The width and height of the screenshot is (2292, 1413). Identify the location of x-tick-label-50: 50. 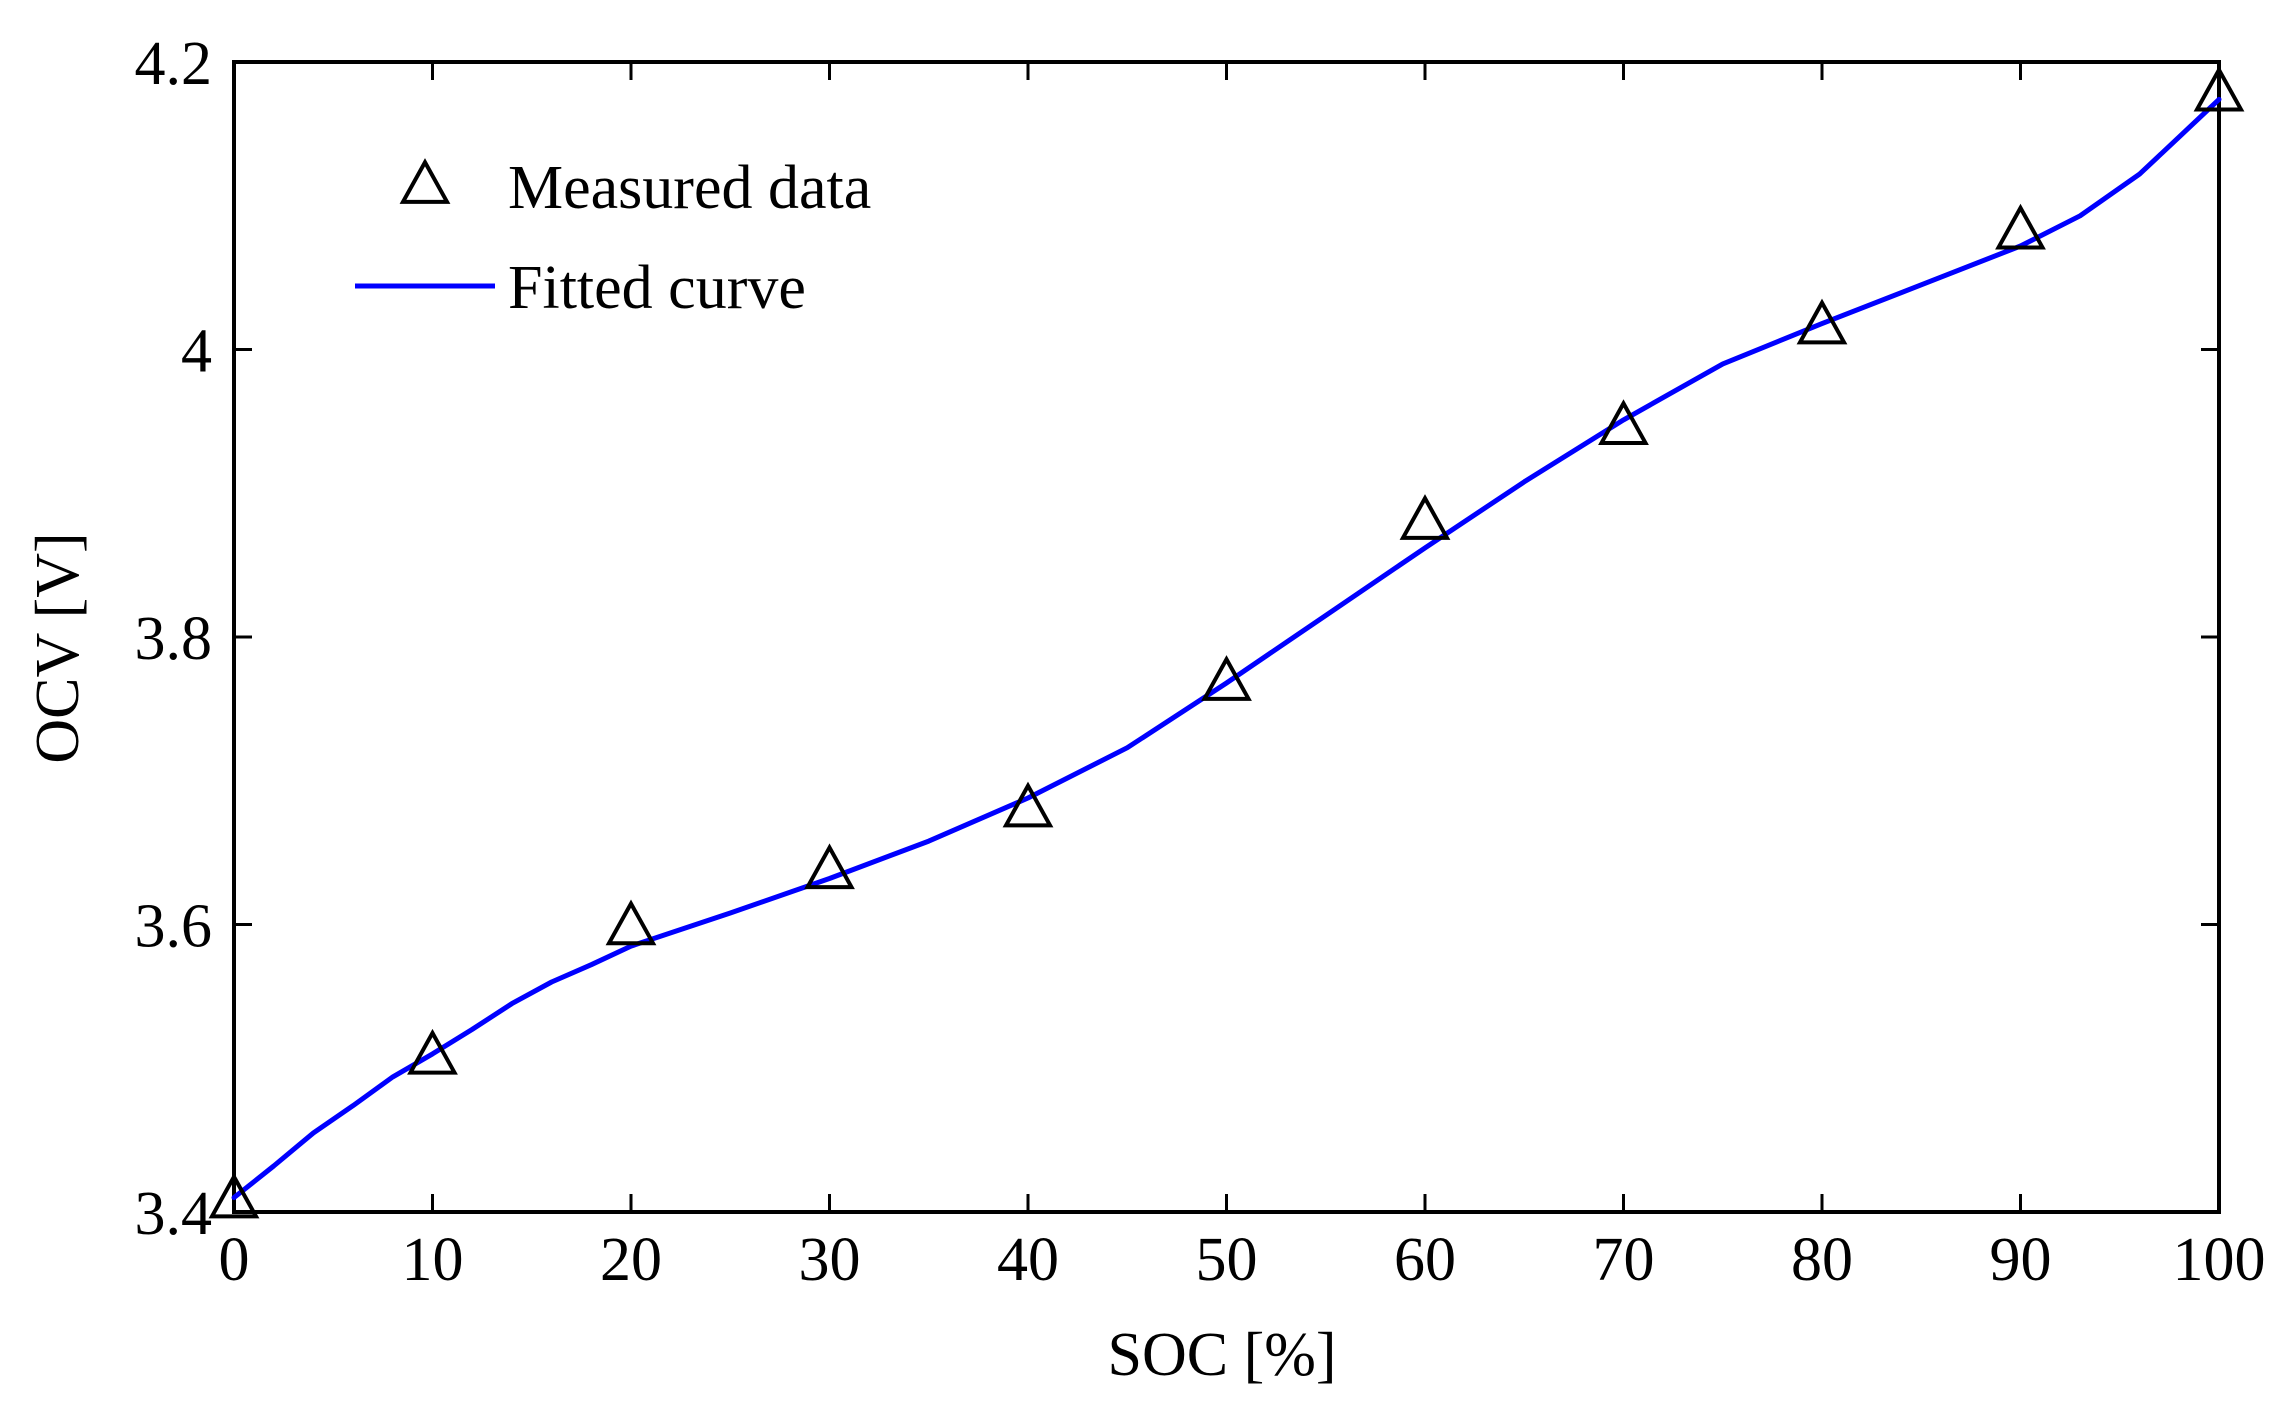
(1227, 1260).